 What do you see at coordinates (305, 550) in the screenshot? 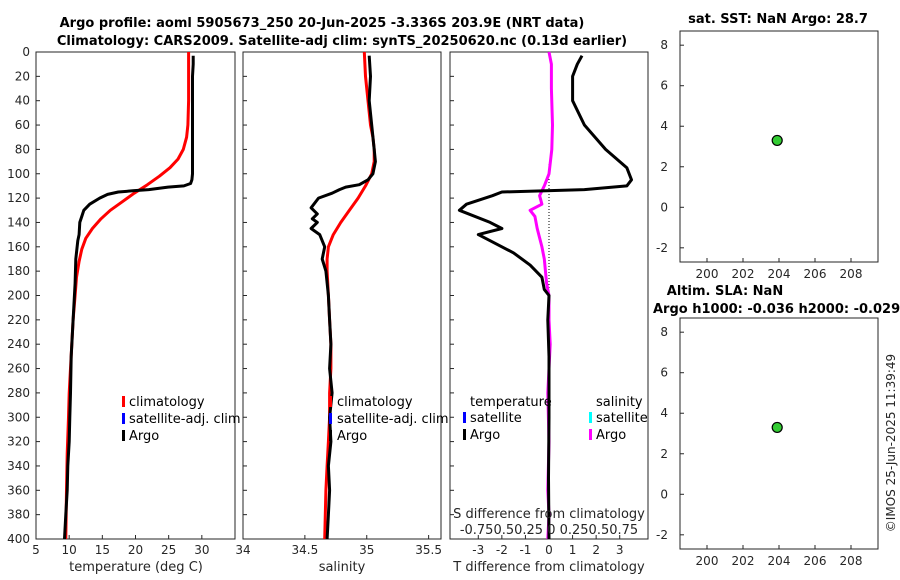
I see `x-tick-label: 34.5` at bounding box center [305, 550].